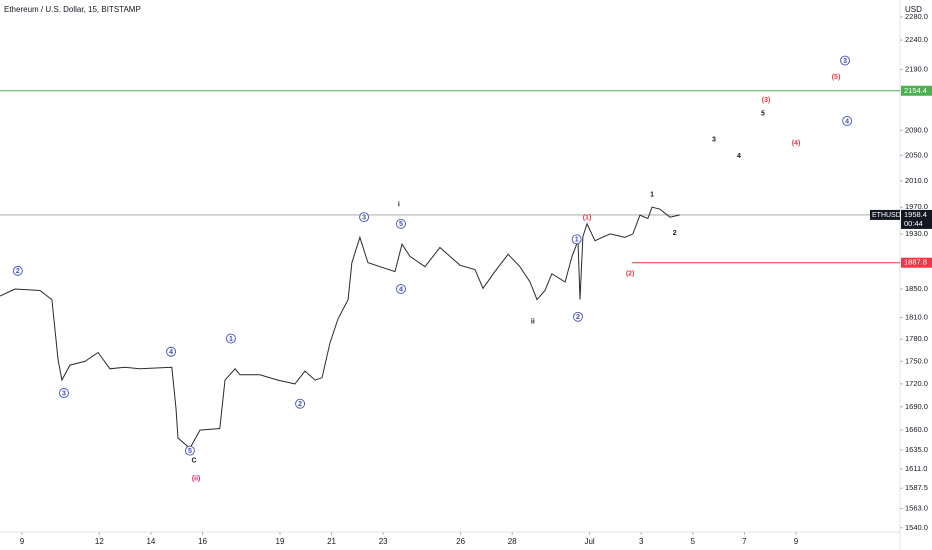 This screenshot has width=932, height=550. What do you see at coordinates (916, 233) in the screenshot?
I see `y-tick-label: 1930.0` at bounding box center [916, 233].